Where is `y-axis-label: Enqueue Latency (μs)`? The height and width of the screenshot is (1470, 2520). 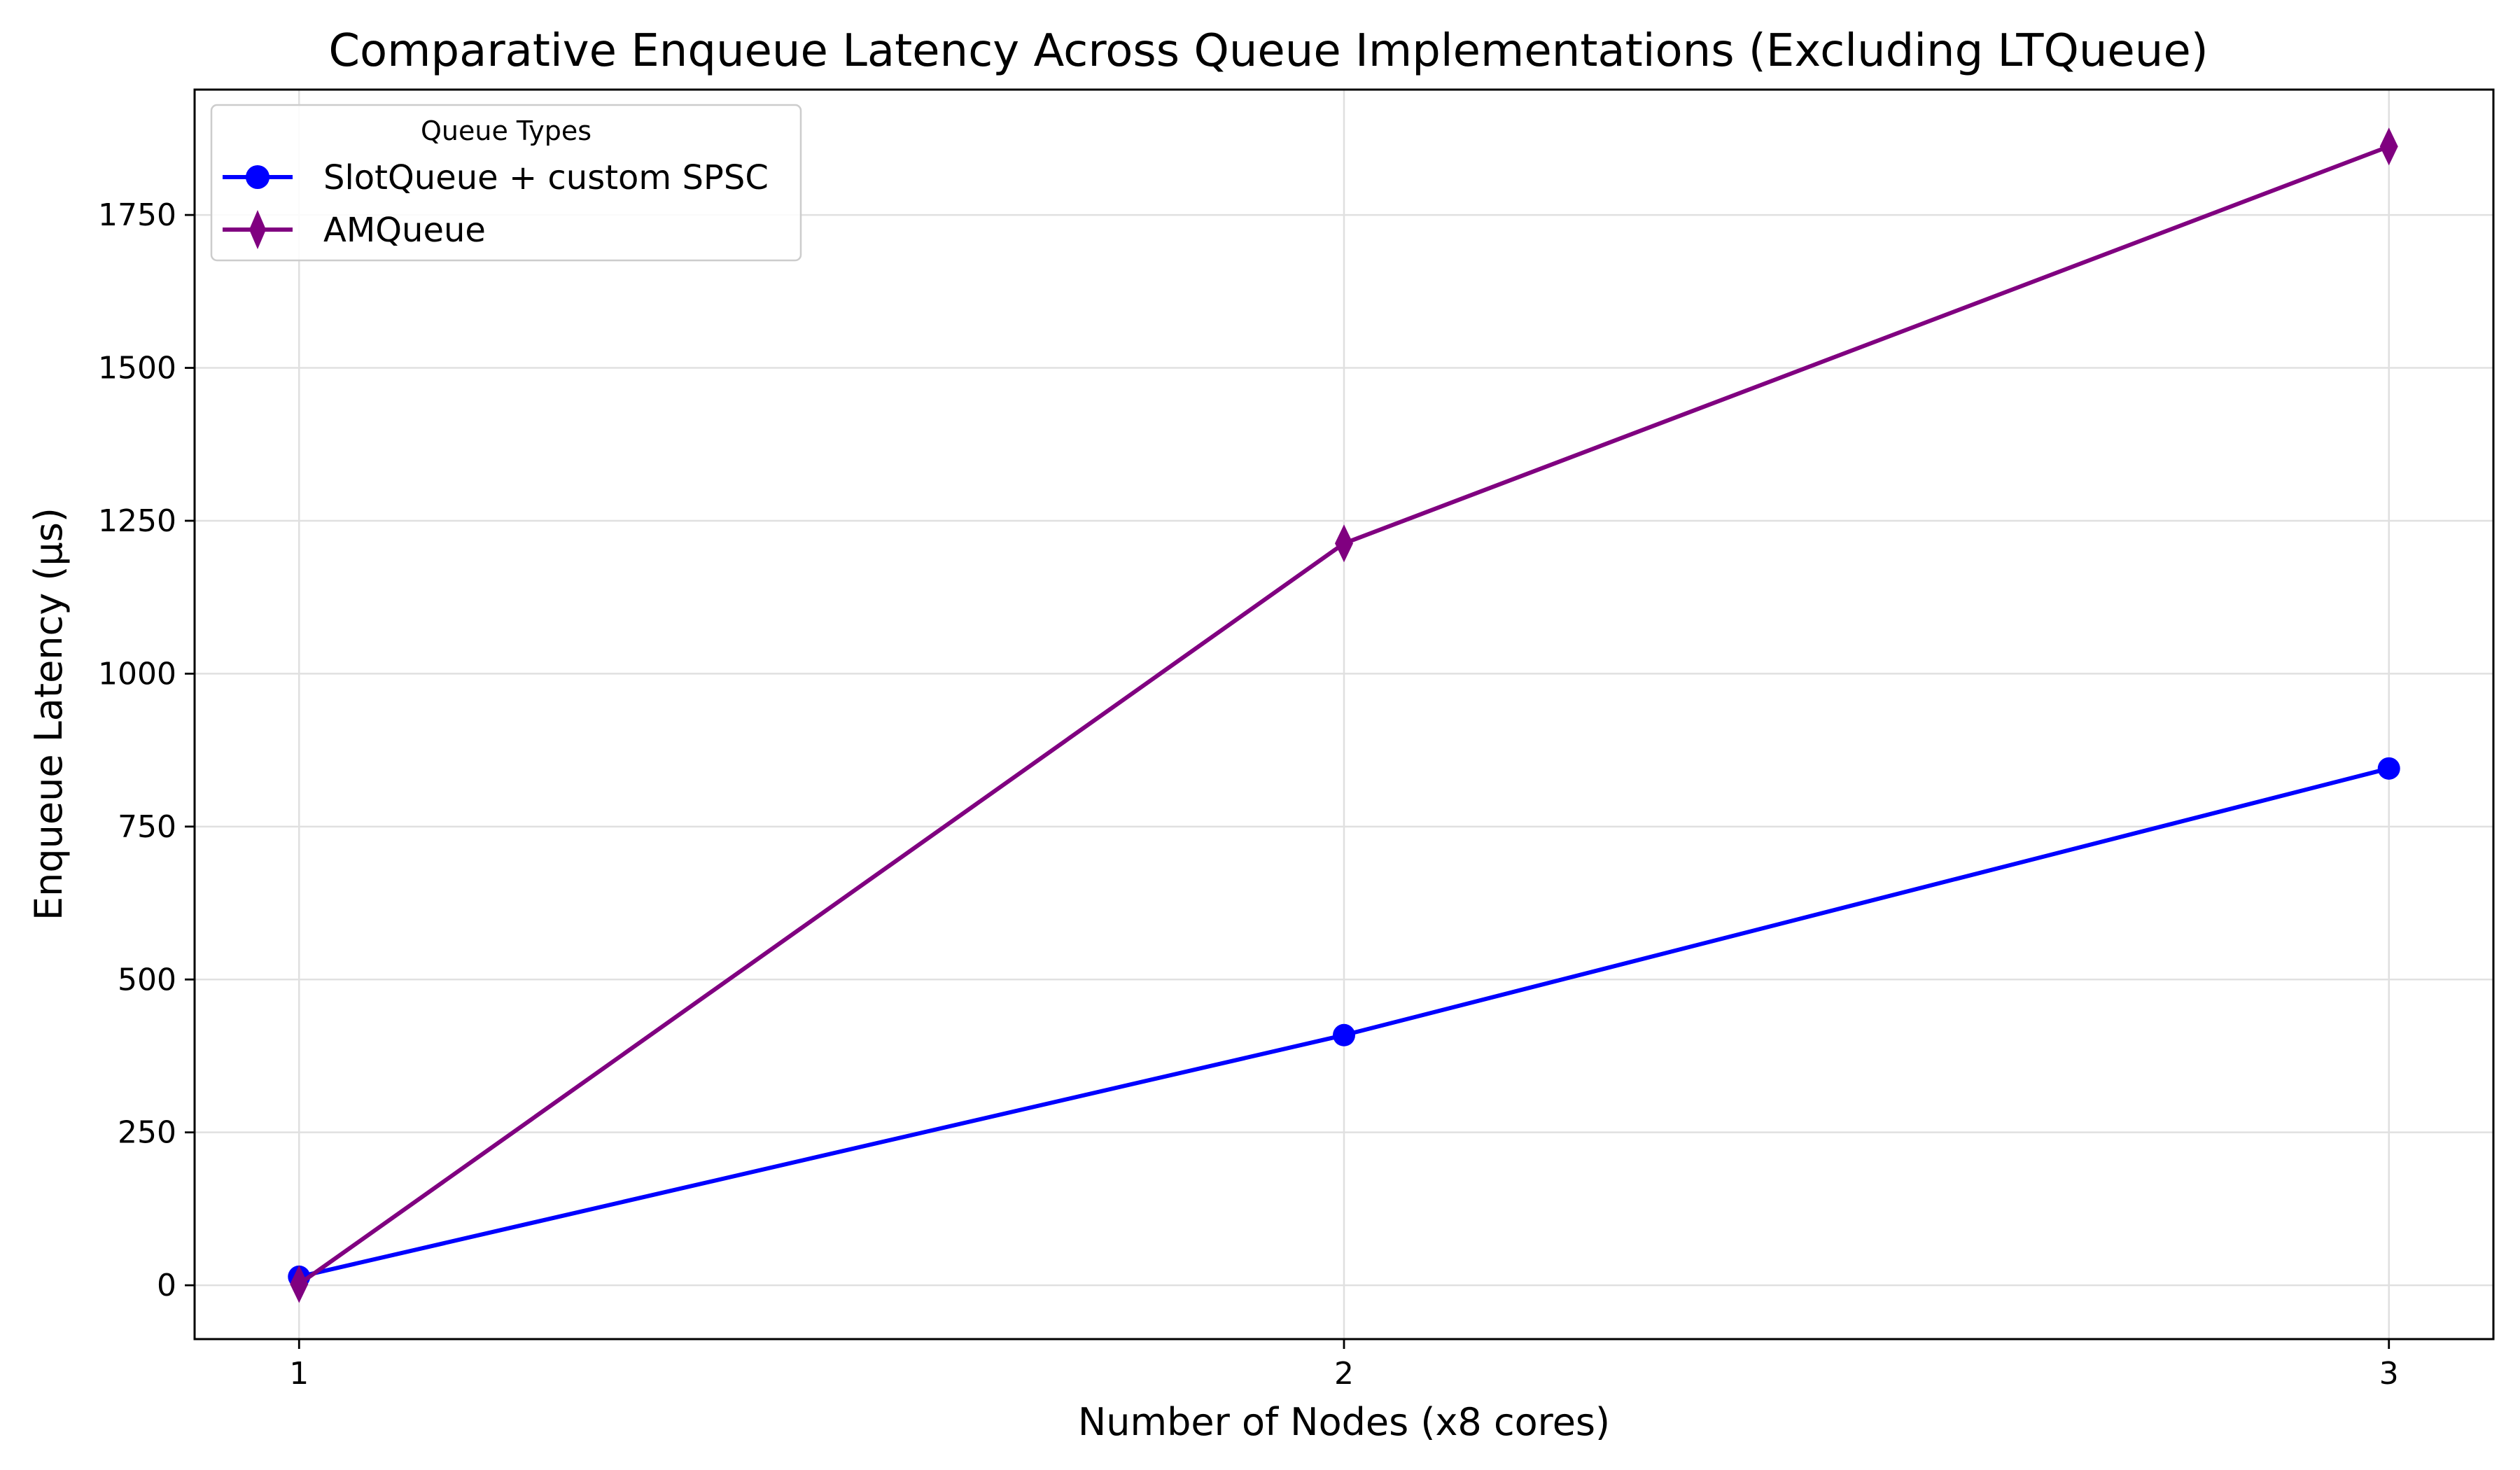
y-axis-label: Enqueue Latency (μs) is located at coordinates (49, 713).